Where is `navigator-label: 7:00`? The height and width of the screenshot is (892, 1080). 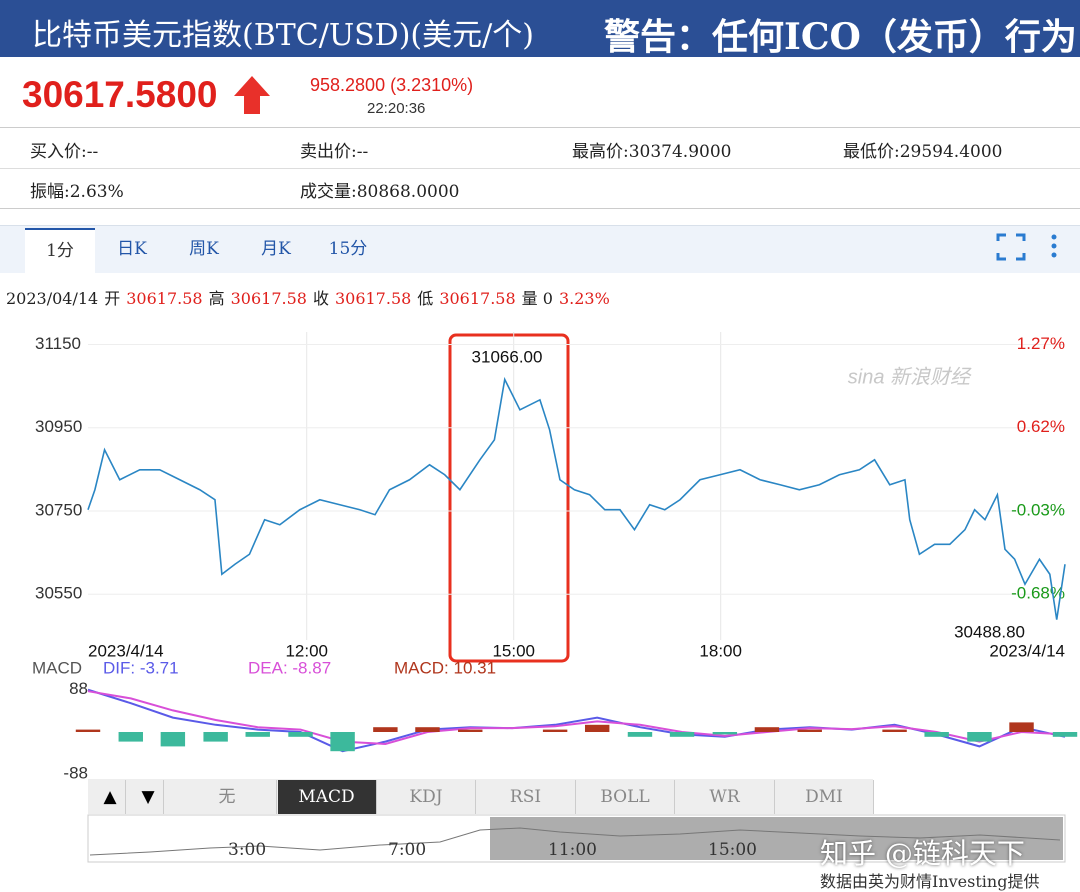
navigator-label: 7:00 is located at coordinates (407, 850).